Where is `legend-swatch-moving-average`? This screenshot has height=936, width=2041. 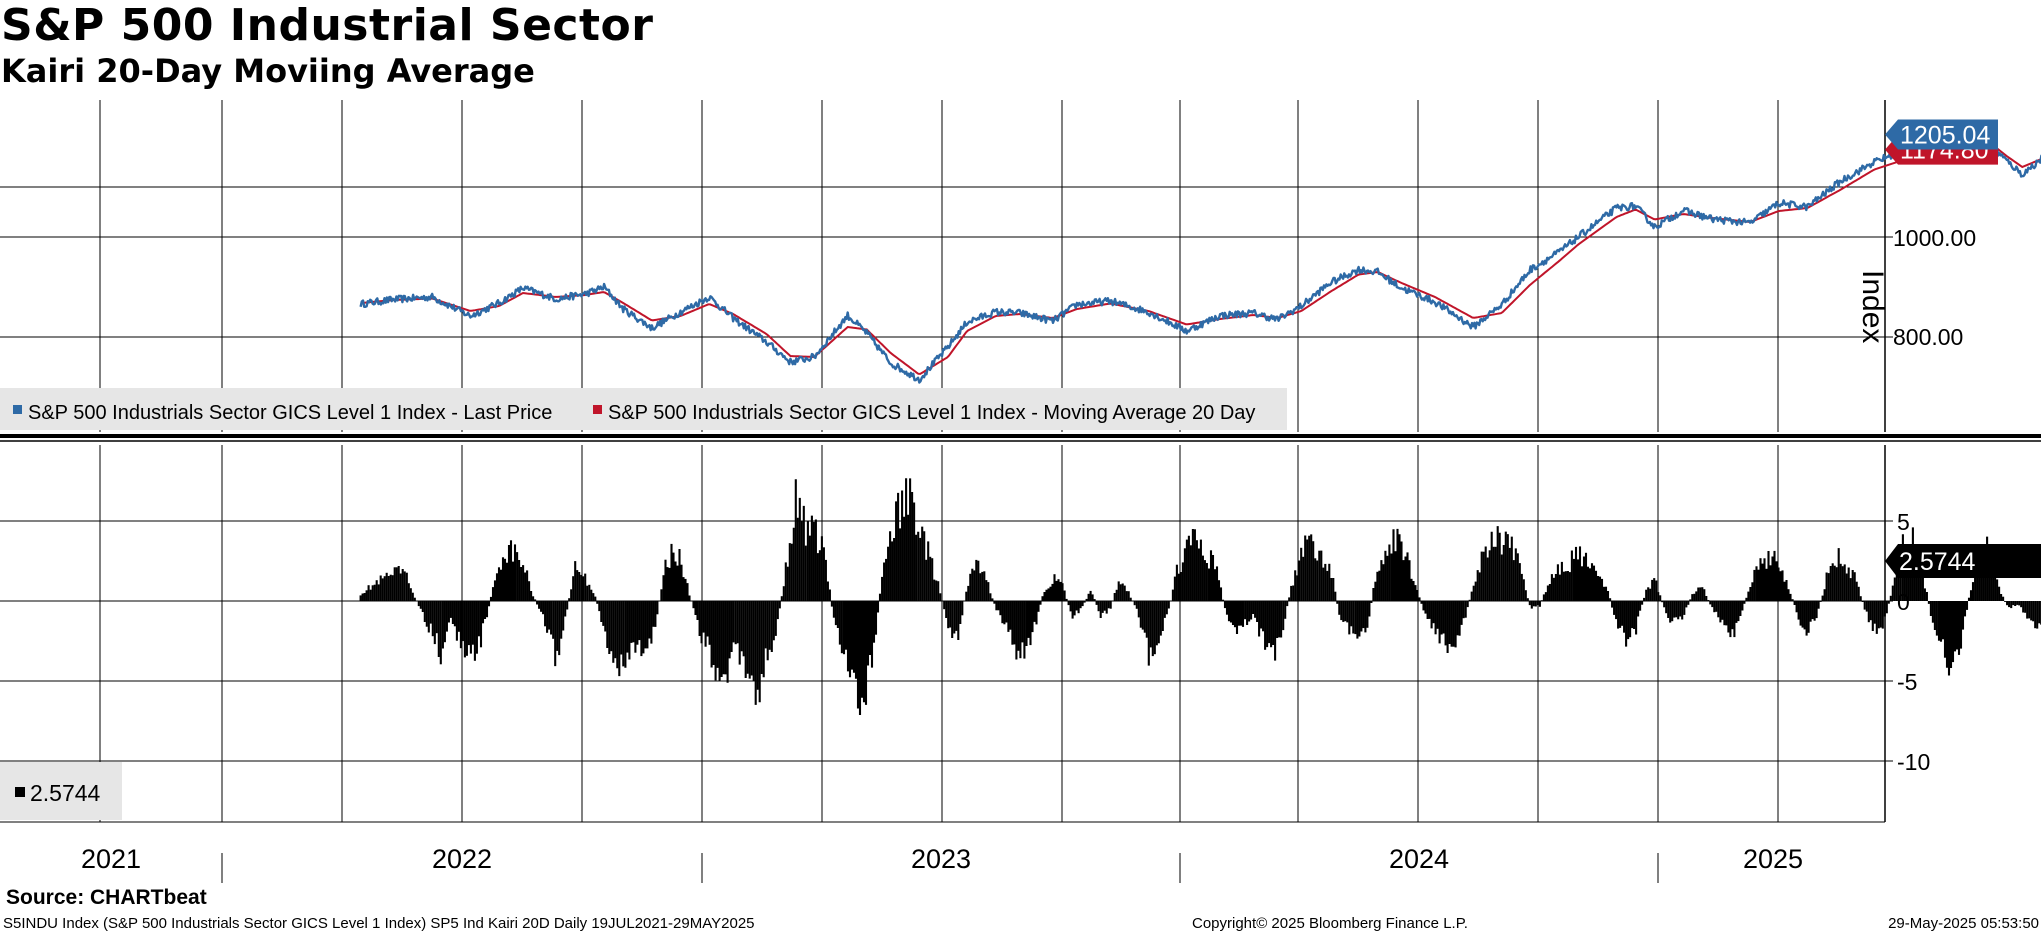 legend-swatch-moving-average is located at coordinates (597, 409).